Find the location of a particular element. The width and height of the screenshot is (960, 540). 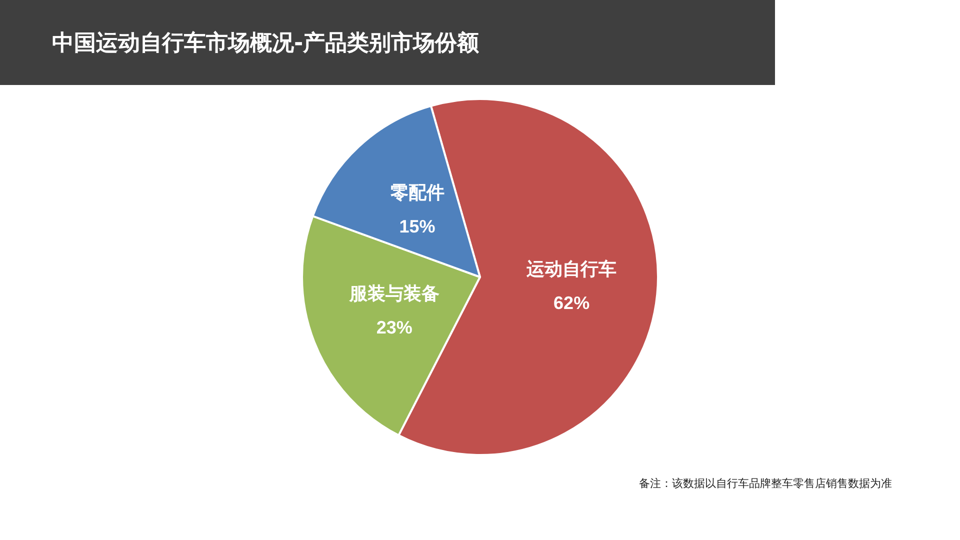

slice-label: 零配件 is located at coordinates (417, 192).